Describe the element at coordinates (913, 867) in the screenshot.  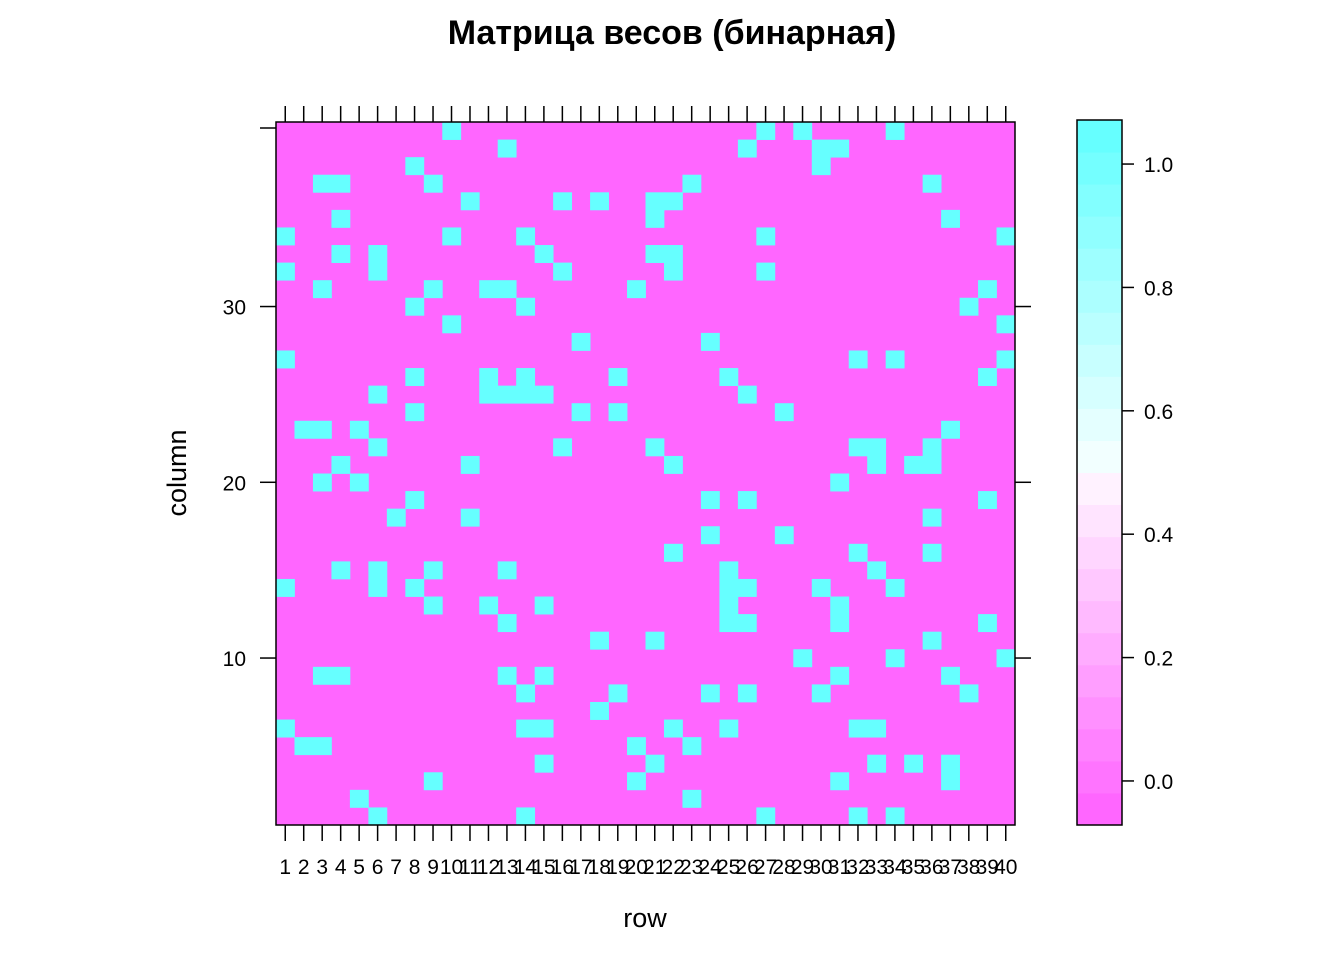
I see `x-tick-label: 35` at that location.